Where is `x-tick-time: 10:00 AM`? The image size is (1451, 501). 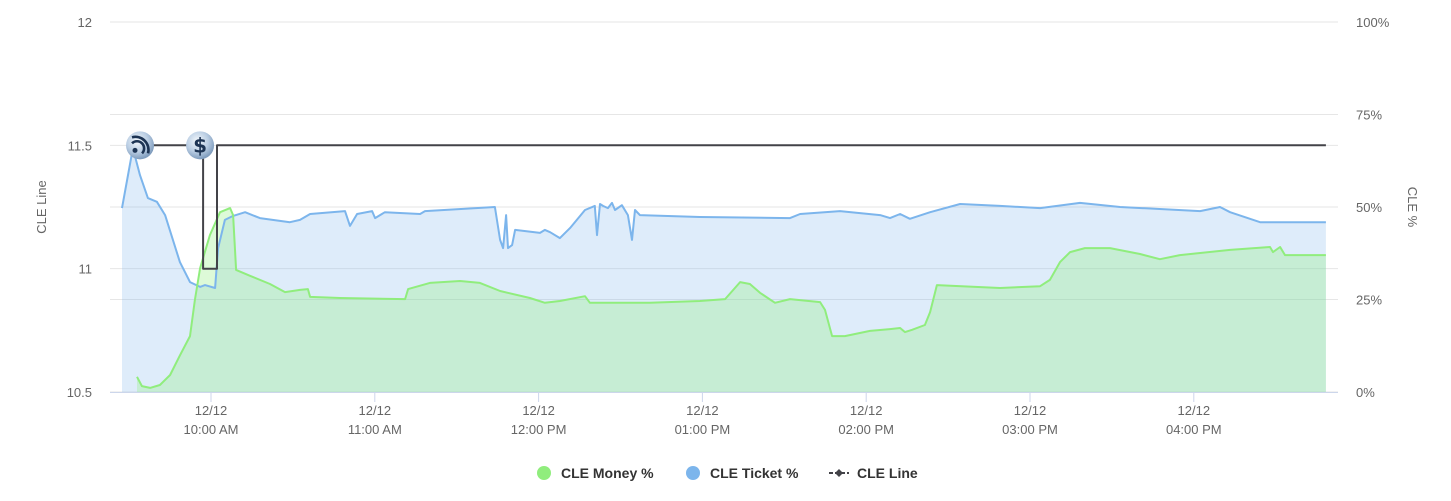 x-tick-time: 10:00 AM is located at coordinates (211, 429).